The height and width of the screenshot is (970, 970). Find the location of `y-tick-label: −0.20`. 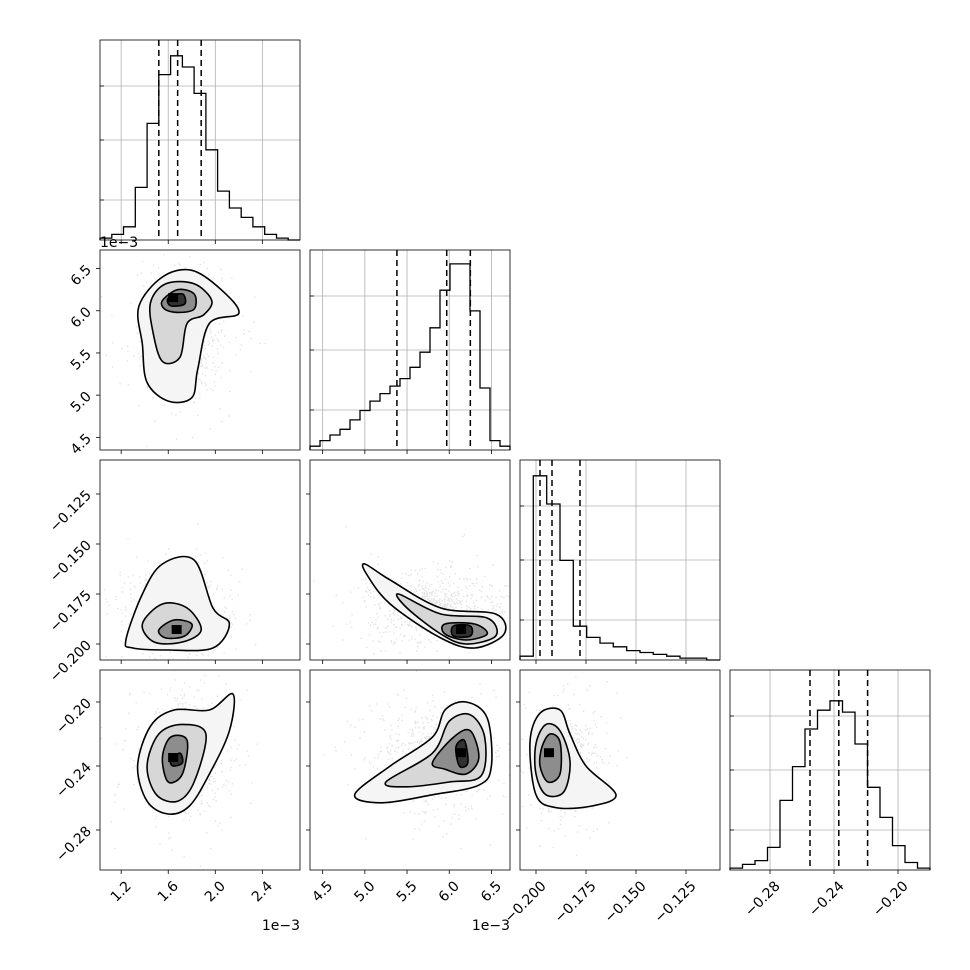

y-tick-label: −0.20 is located at coordinates (74, 717).